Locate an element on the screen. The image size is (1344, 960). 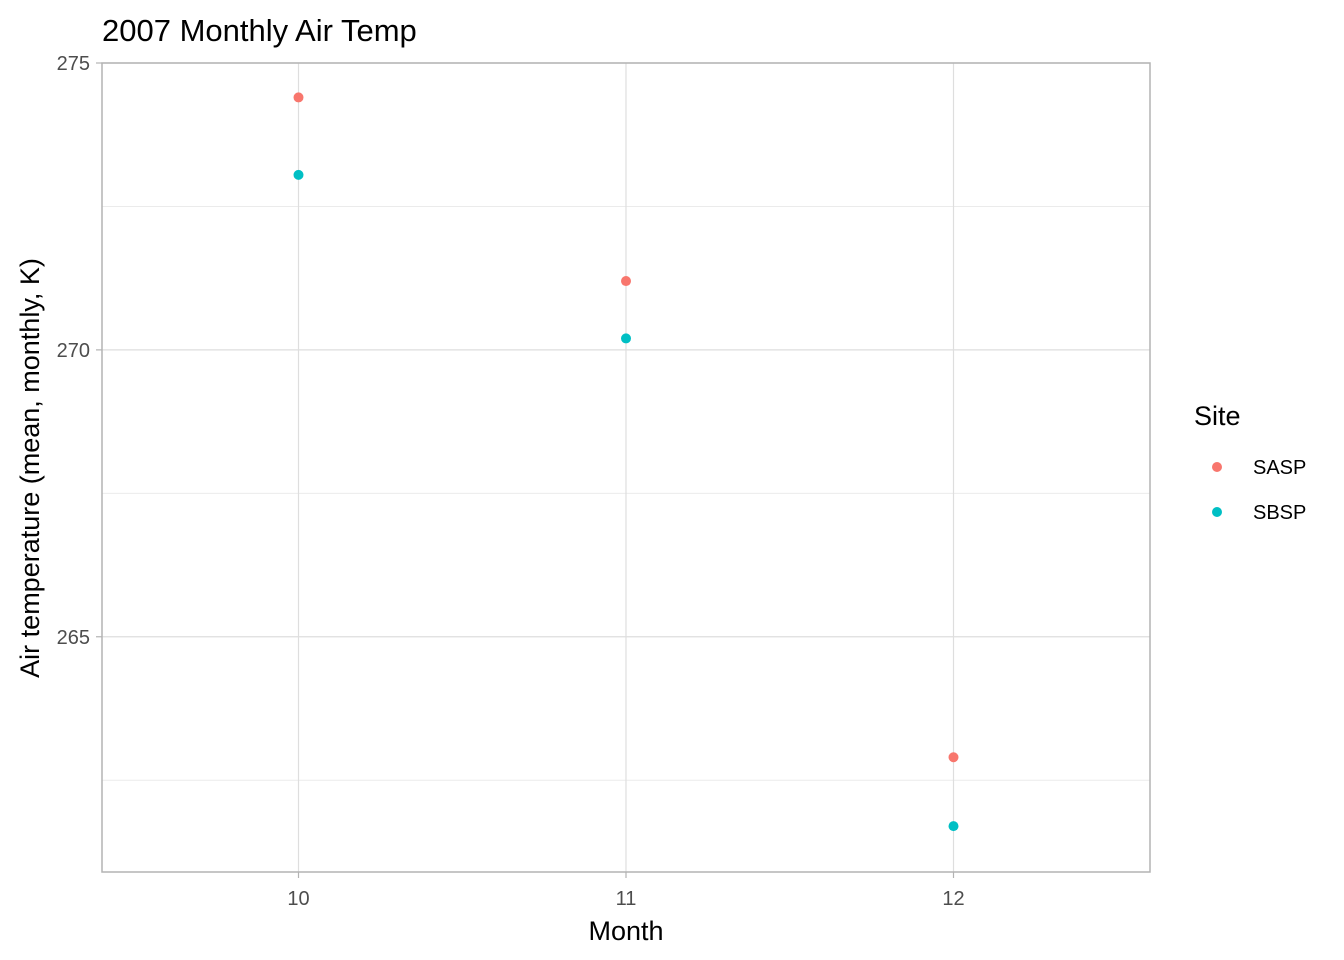
y-tick-label: 265 is located at coordinates (73, 638).